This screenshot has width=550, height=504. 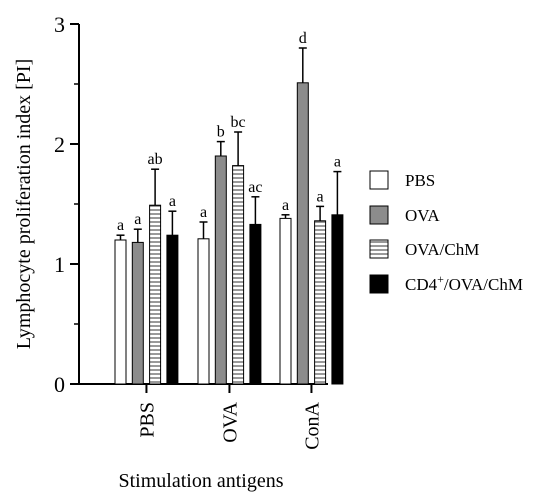 I want to click on sig-letter-cona-3: a, so click(x=337, y=162).